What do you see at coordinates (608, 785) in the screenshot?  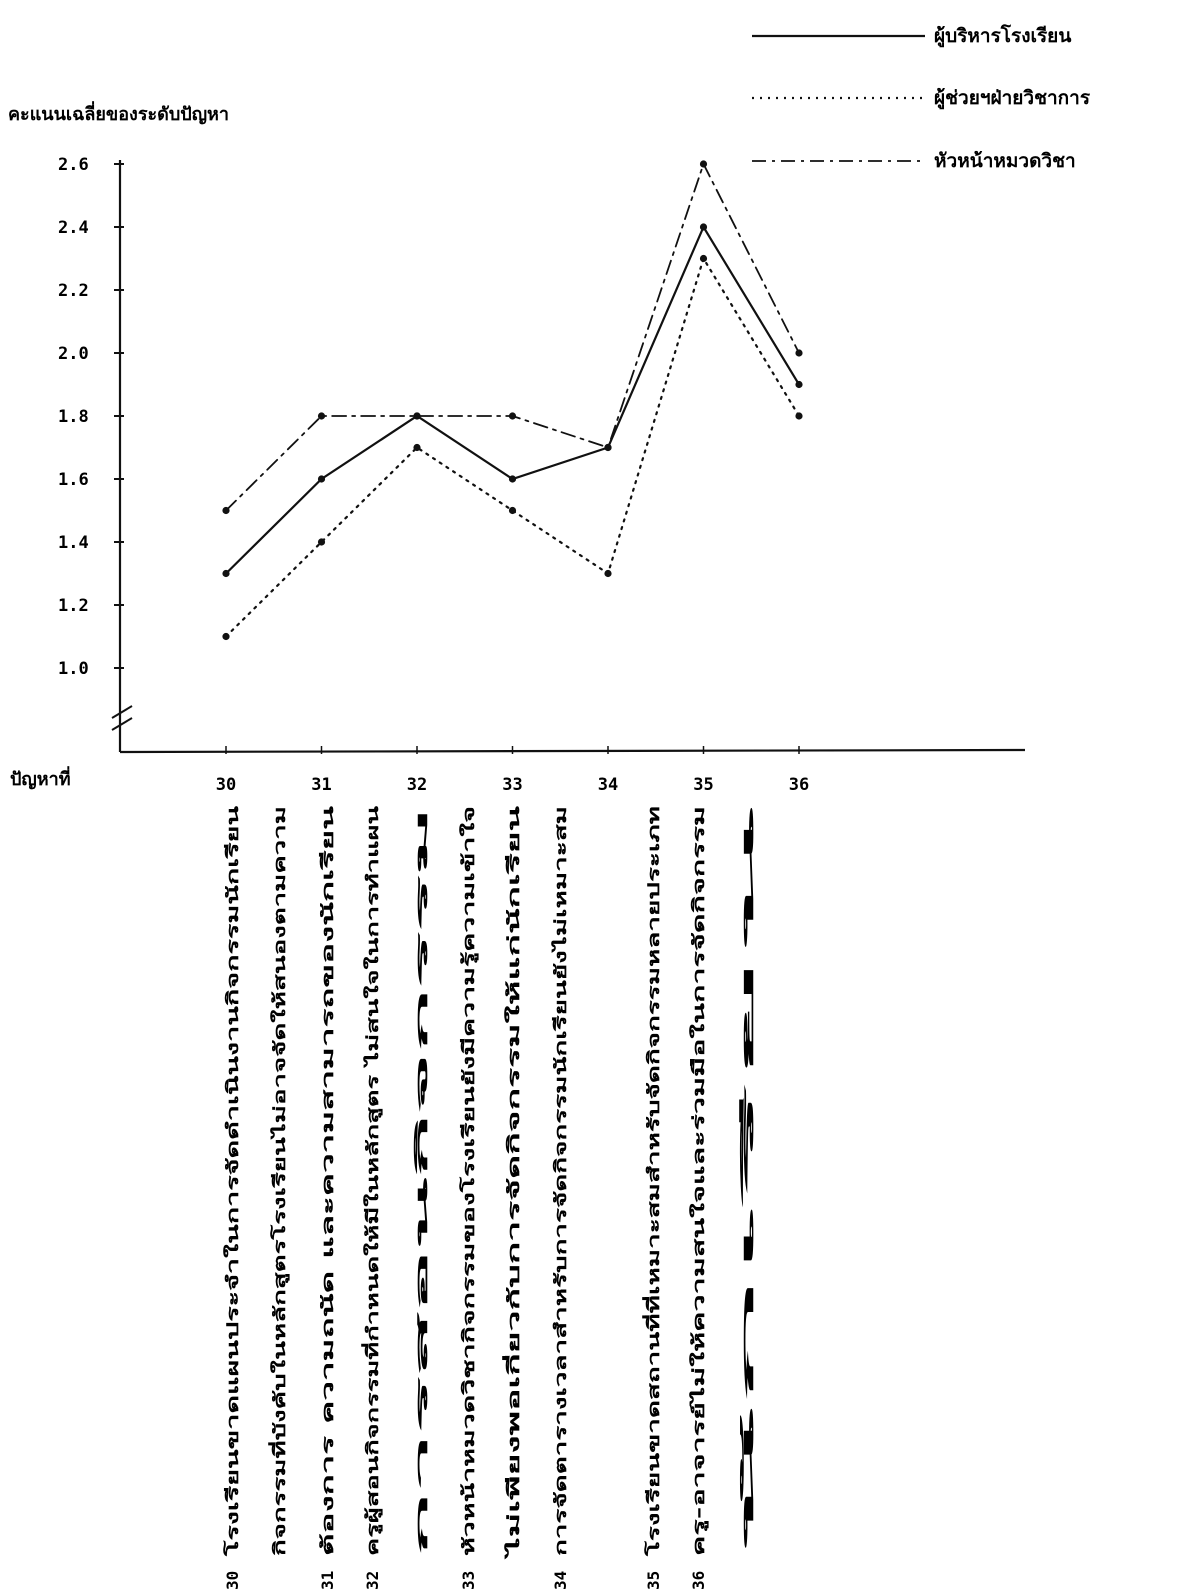 I see `x-tick-label: 34` at bounding box center [608, 785].